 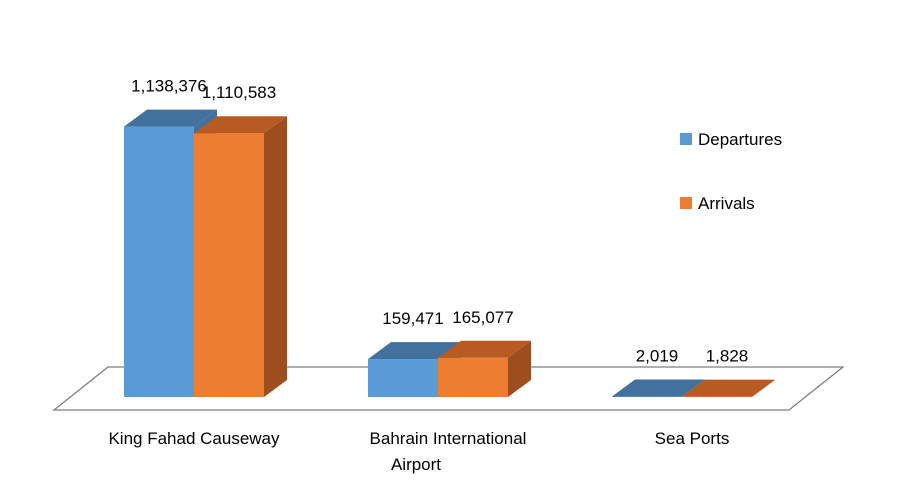 I want to click on data-label-arrivals-king-fahad-causeway: 1,110,583, so click(x=239, y=92).